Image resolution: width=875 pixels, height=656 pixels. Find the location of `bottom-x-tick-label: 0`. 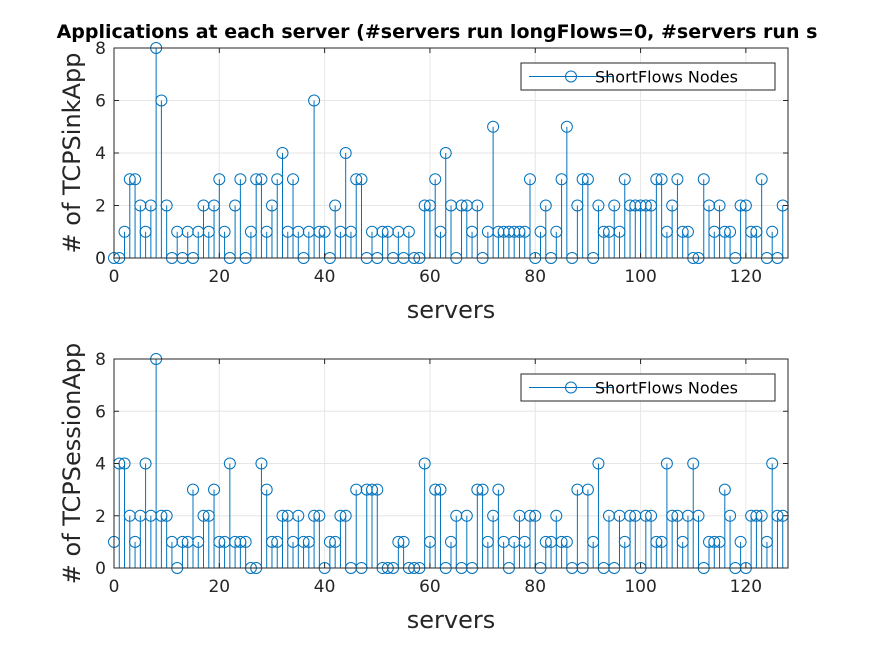

bottom-x-tick-label: 0 is located at coordinates (114, 587).